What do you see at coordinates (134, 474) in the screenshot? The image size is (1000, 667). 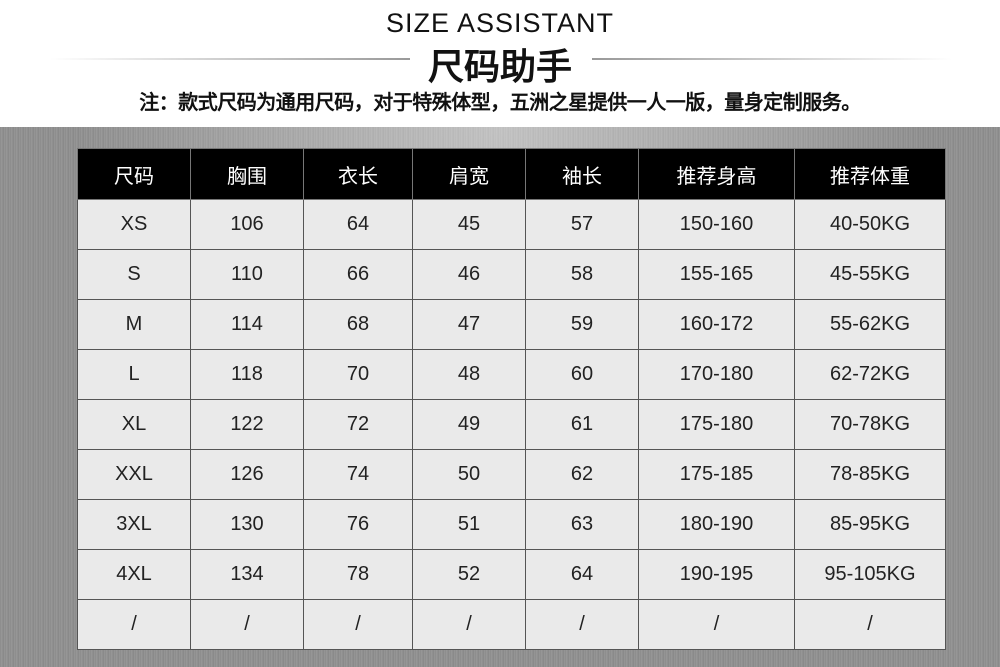 I see `table-cell: XXL` at bounding box center [134, 474].